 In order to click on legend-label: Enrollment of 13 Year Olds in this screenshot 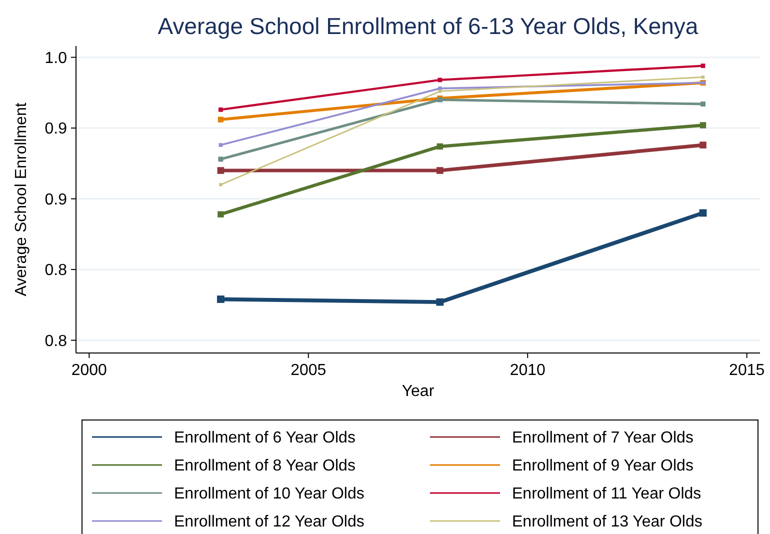, I will do `click(607, 522)`.